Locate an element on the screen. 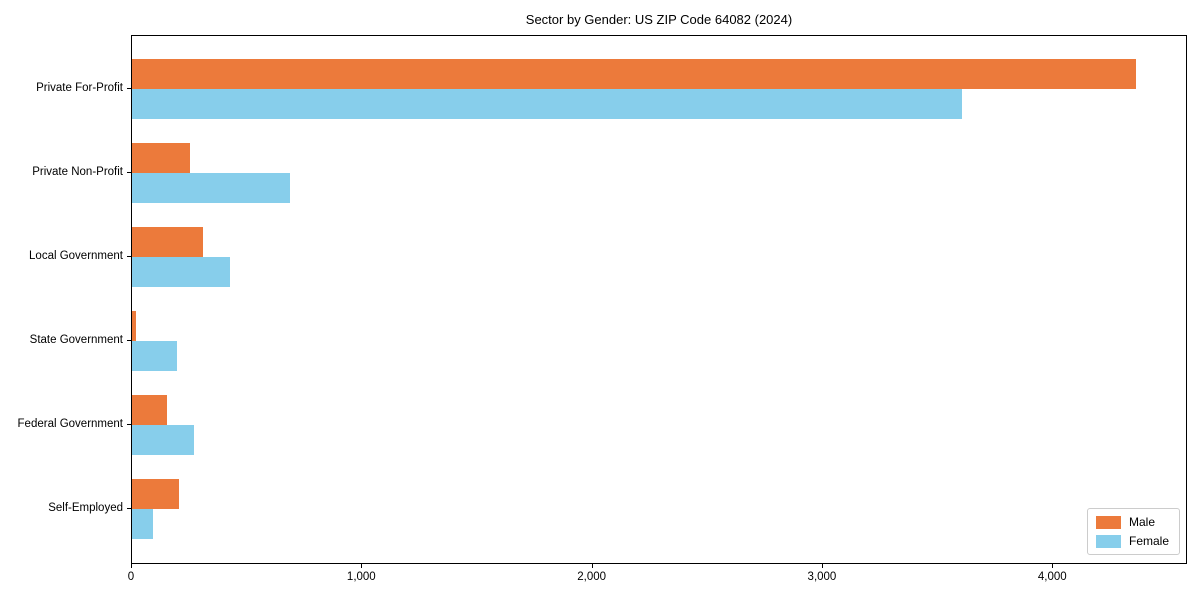 This screenshot has width=1200, height=600. x-tick-label-0: 0 is located at coordinates (131, 577).